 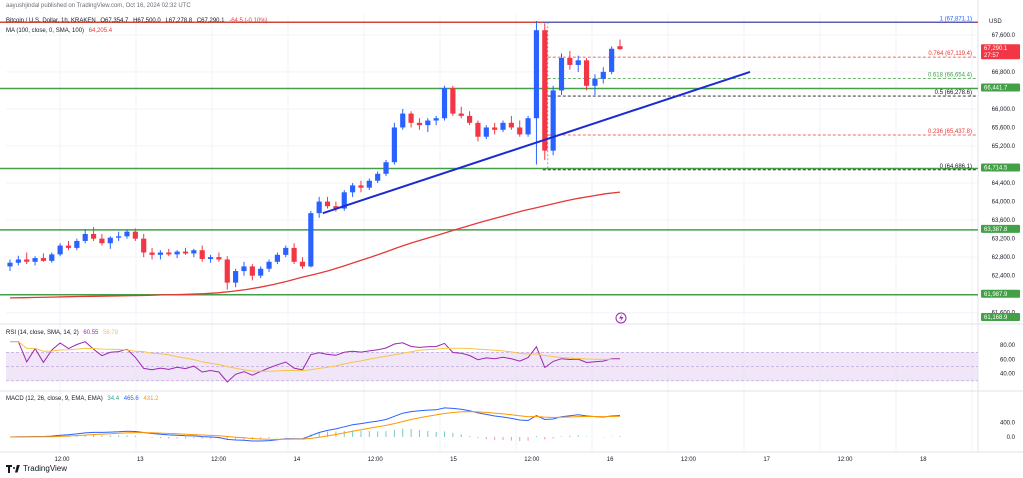 I want to click on fib-level-label: 0 (64,686.1), so click(x=956, y=167).